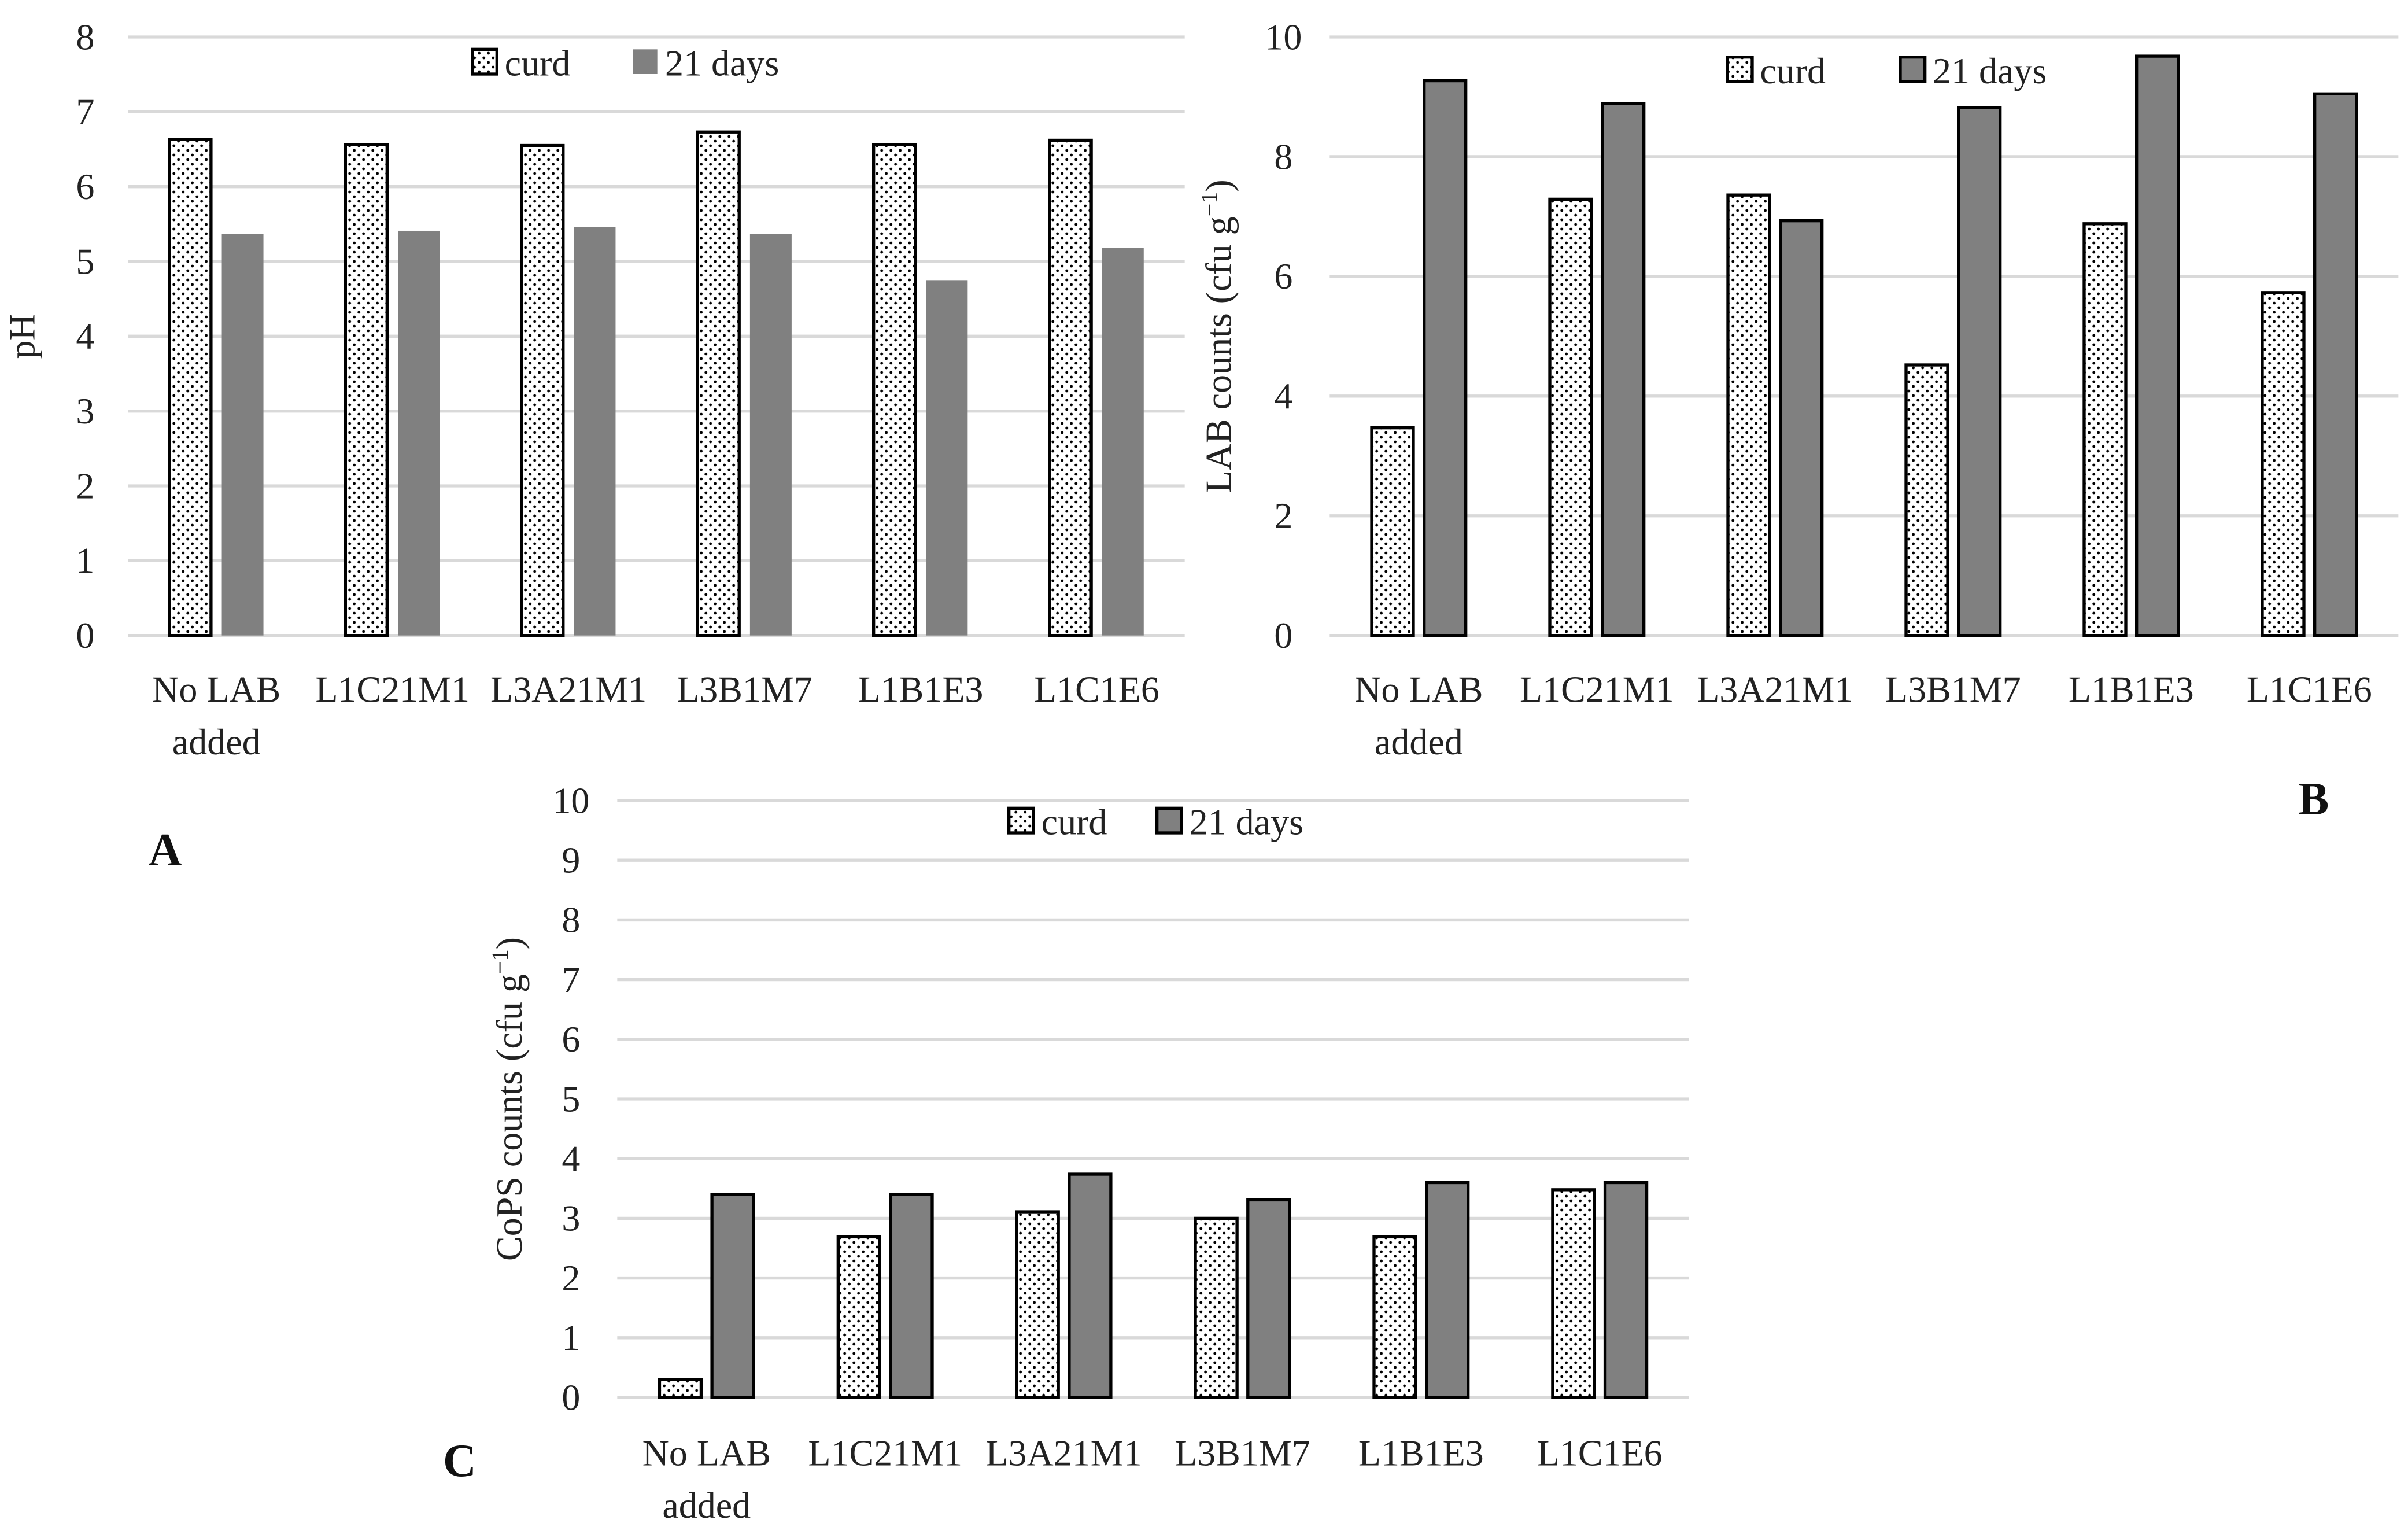  I want to click on y-axis-label-text: CoPS counts (cfu g, so click(510, 1117).